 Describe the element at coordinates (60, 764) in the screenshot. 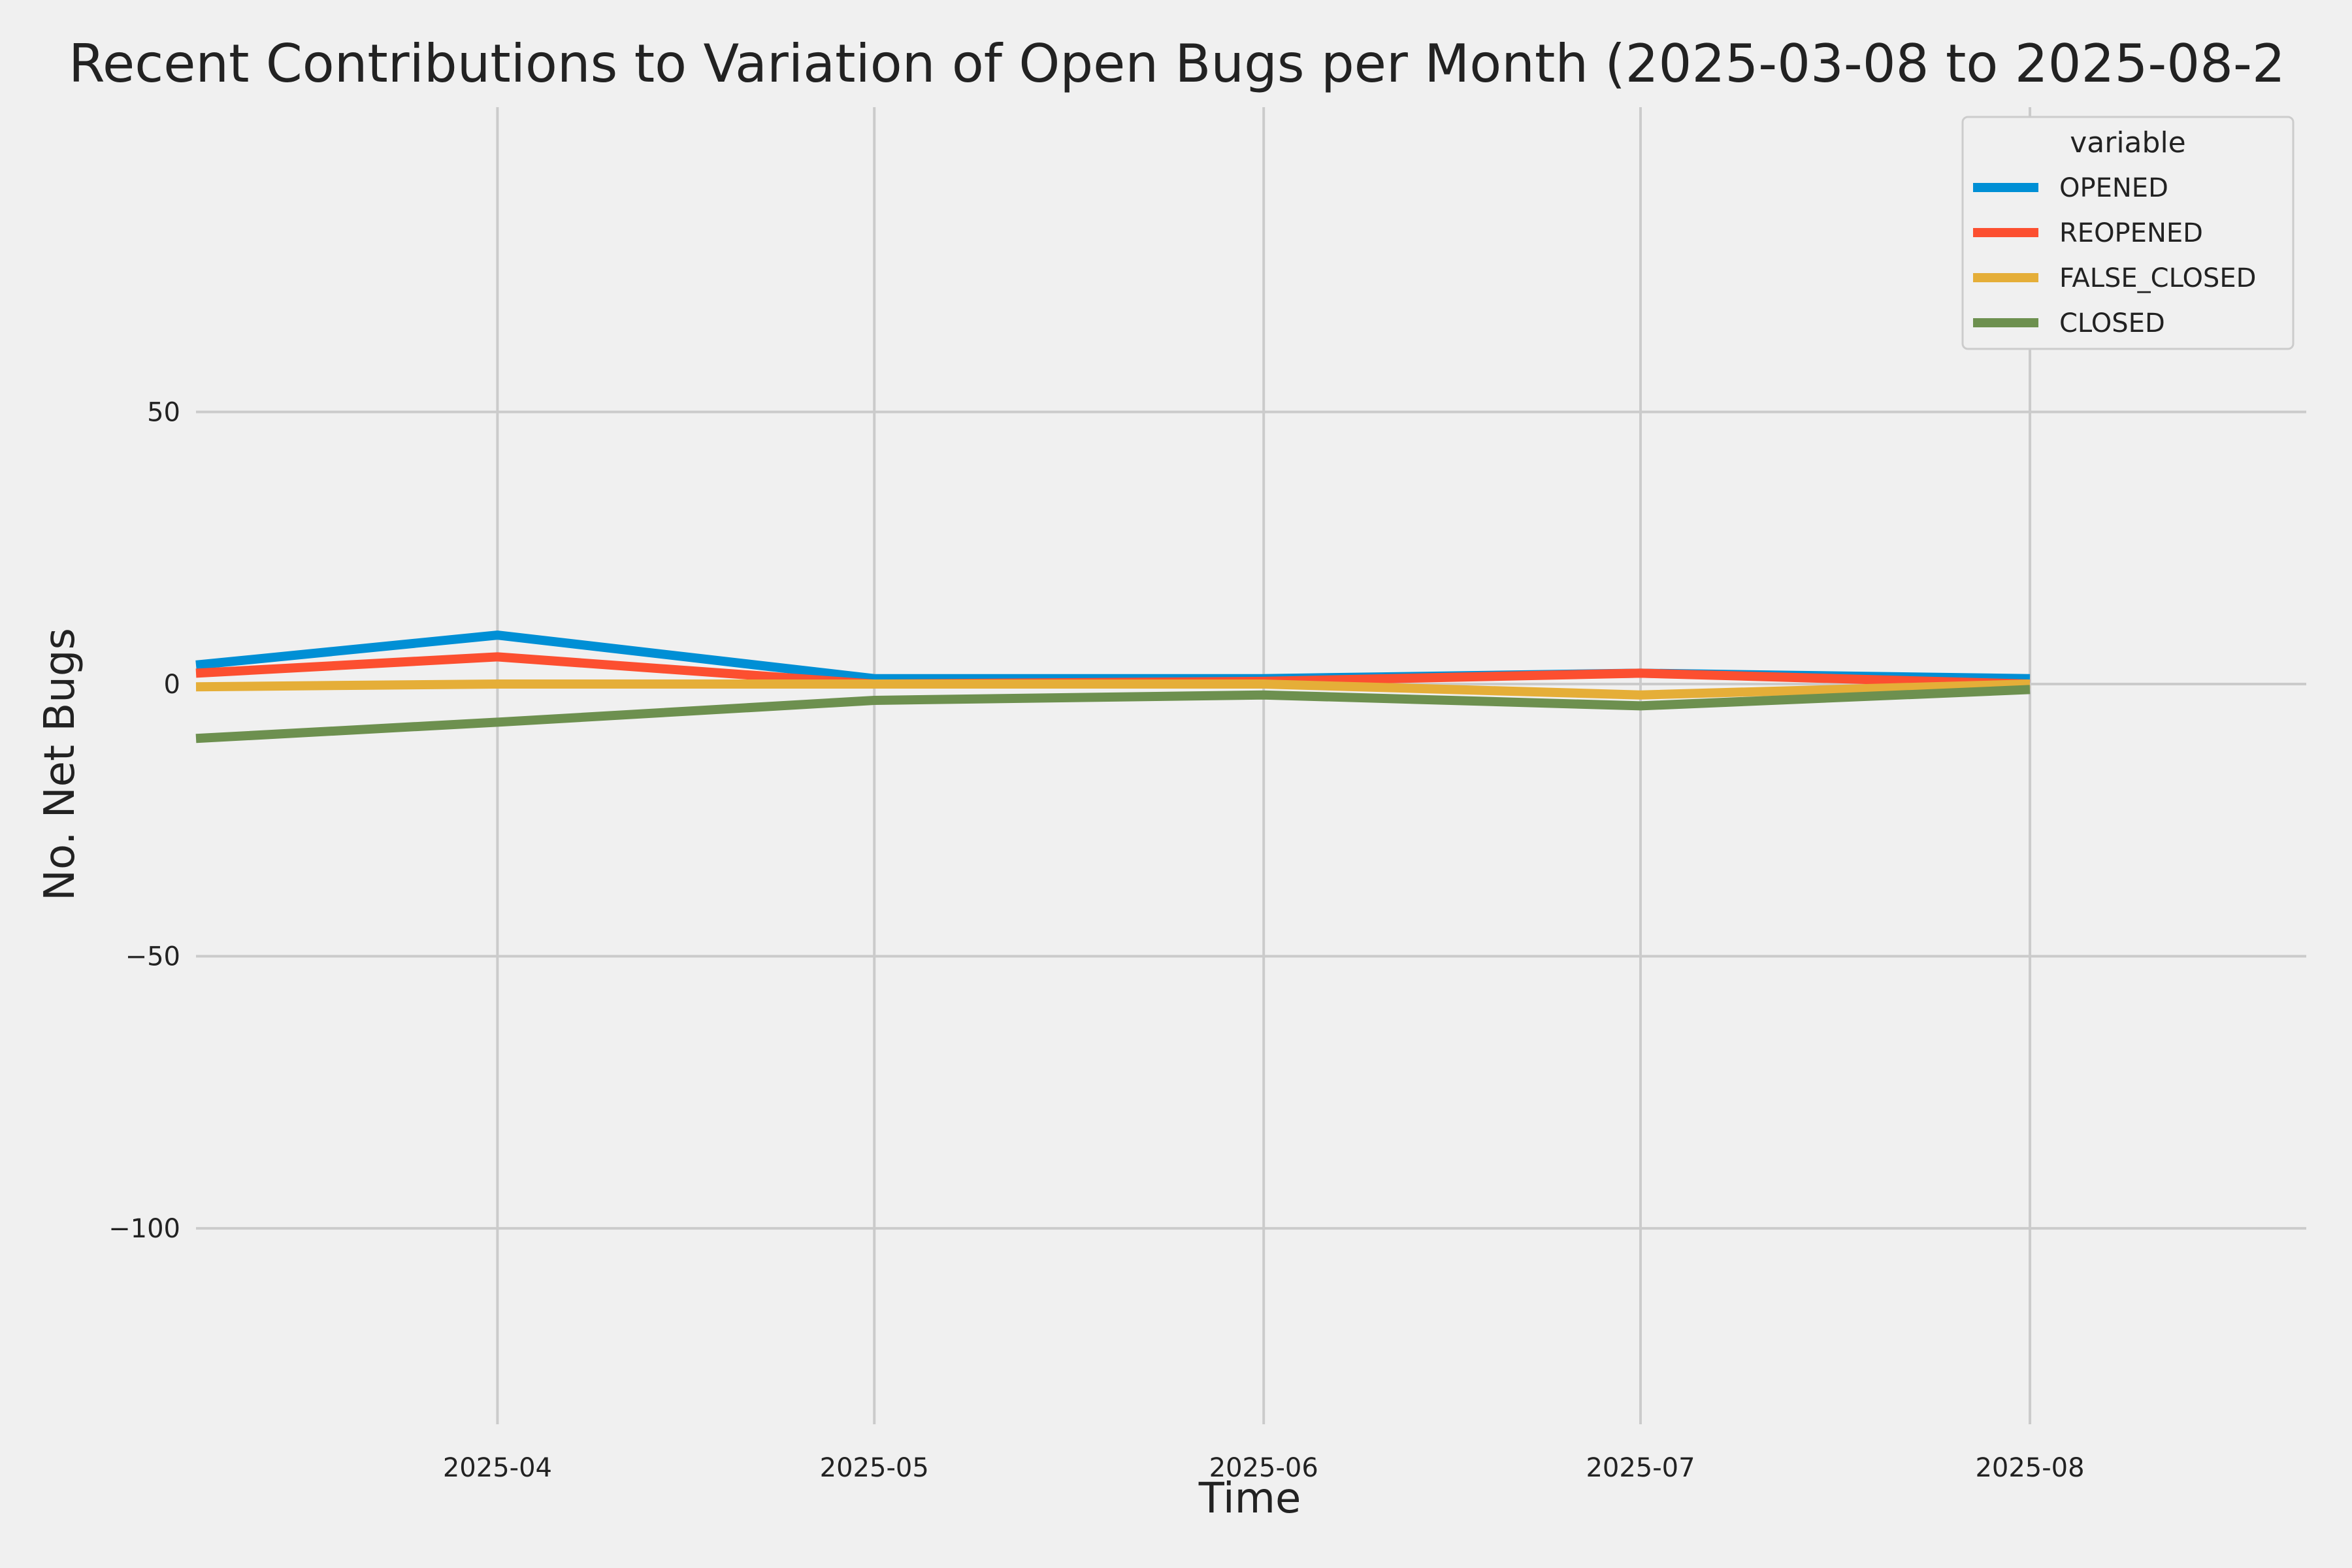

I see `y-axis-label: No. Net Bugs` at that location.